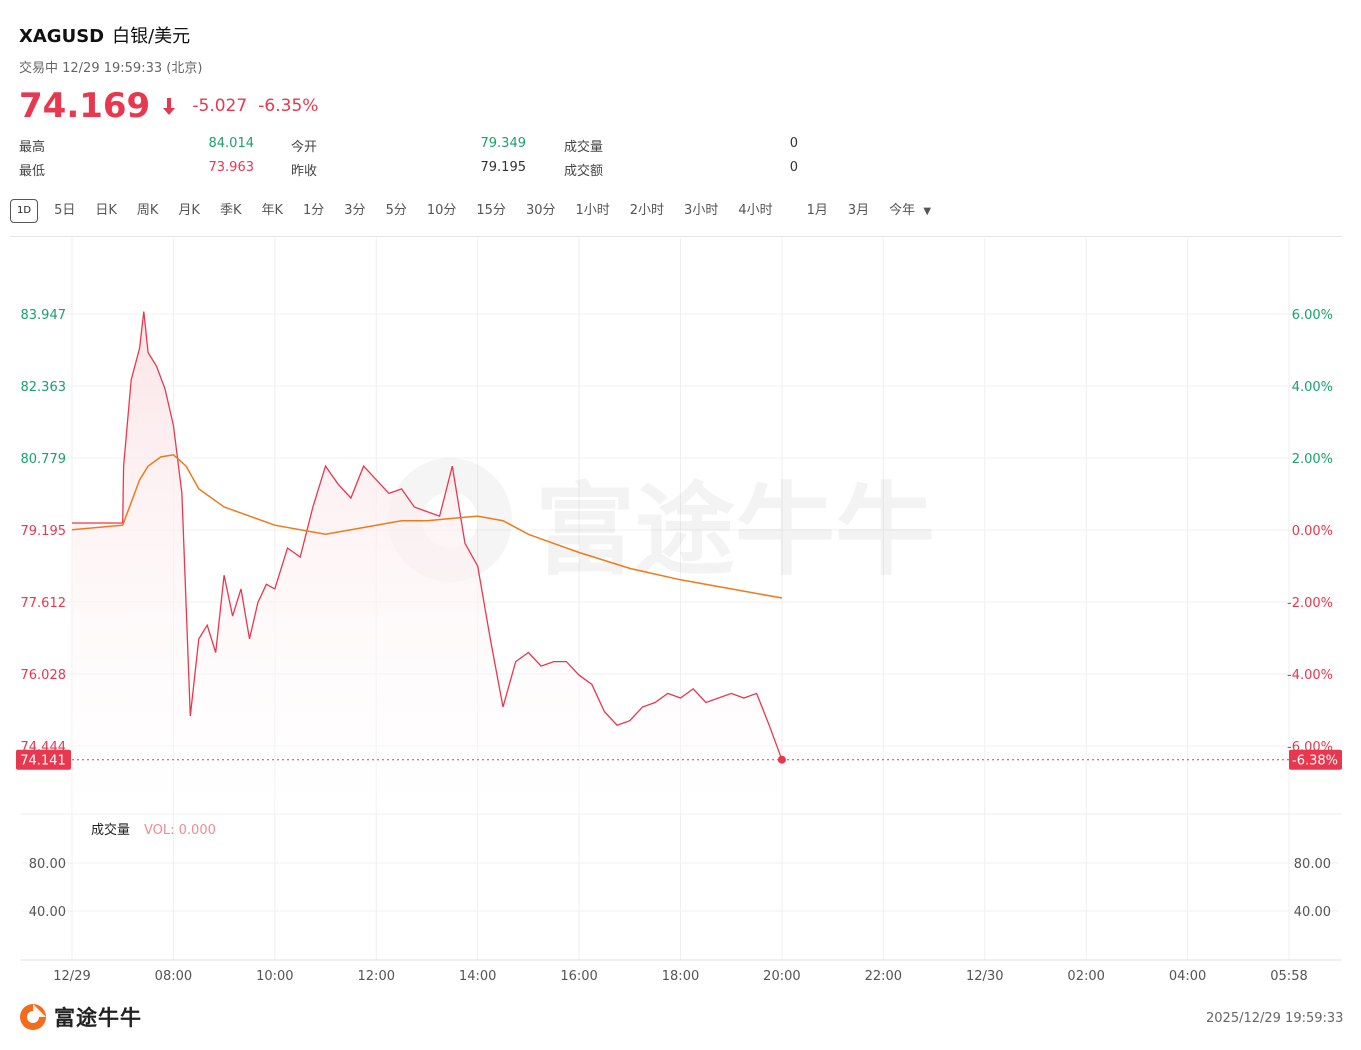 The width and height of the screenshot is (1361, 1050). Describe the element at coordinates (1275, 1018) in the screenshot. I see `footer-timestamp: 2025/12/29 19:59:33` at that location.